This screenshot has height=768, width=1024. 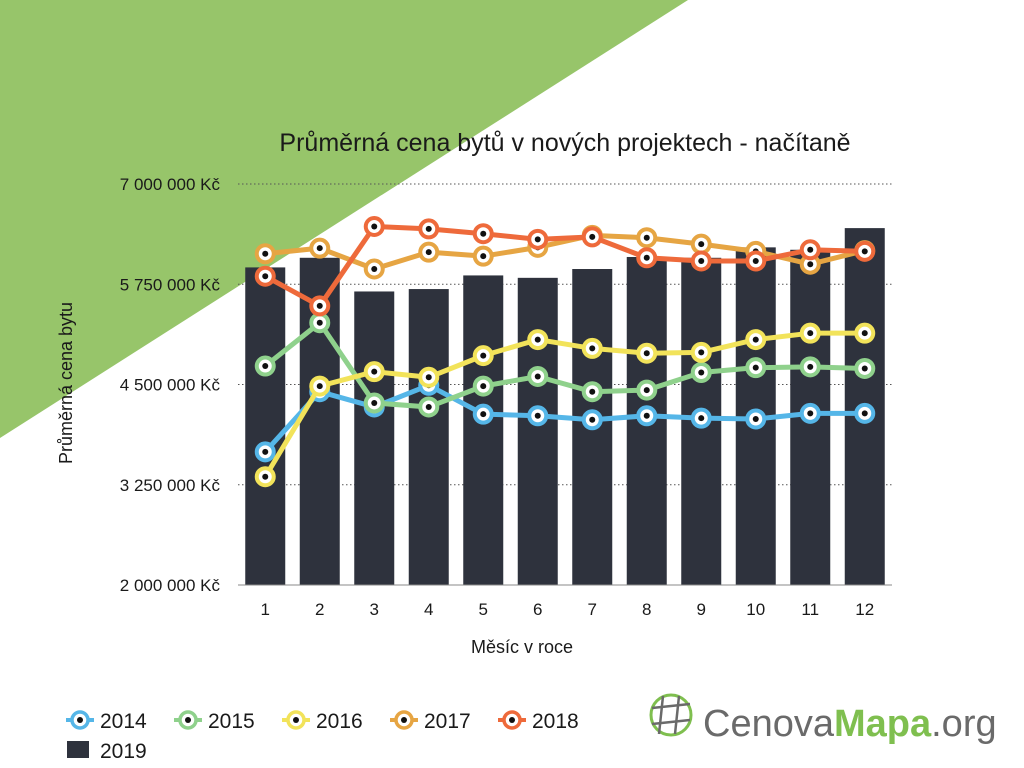 What do you see at coordinates (123, 721) in the screenshot?
I see `legend-label: 2014` at bounding box center [123, 721].